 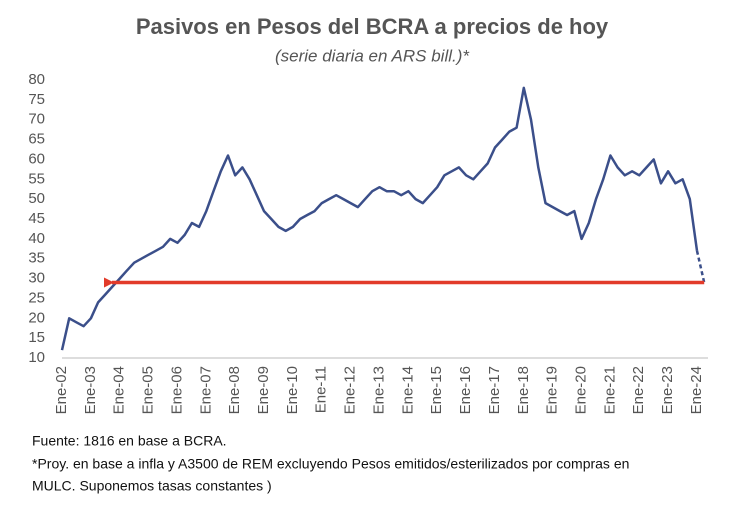 What do you see at coordinates (436, 390) in the screenshot?
I see `x-tick-label: Ene-15` at bounding box center [436, 390].